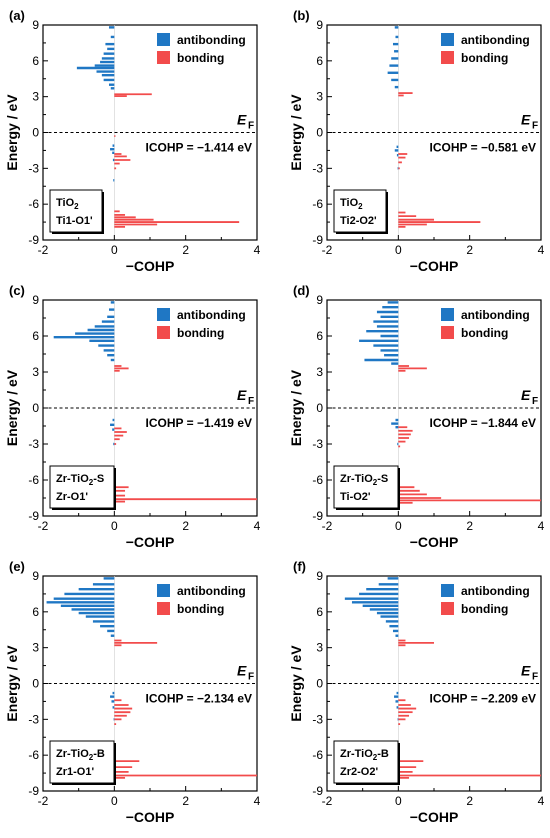 The image size is (550, 838). What do you see at coordinates (17, 566) in the screenshot?
I see `panel-letter: (e)` at bounding box center [17, 566].